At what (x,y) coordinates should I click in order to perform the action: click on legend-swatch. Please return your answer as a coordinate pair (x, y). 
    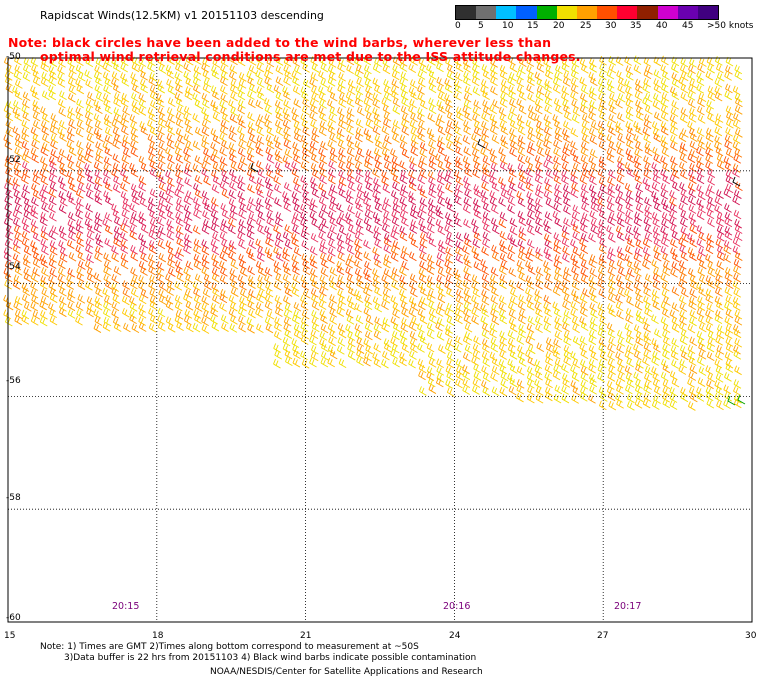
    Looking at the image, I should click on (708, 12).